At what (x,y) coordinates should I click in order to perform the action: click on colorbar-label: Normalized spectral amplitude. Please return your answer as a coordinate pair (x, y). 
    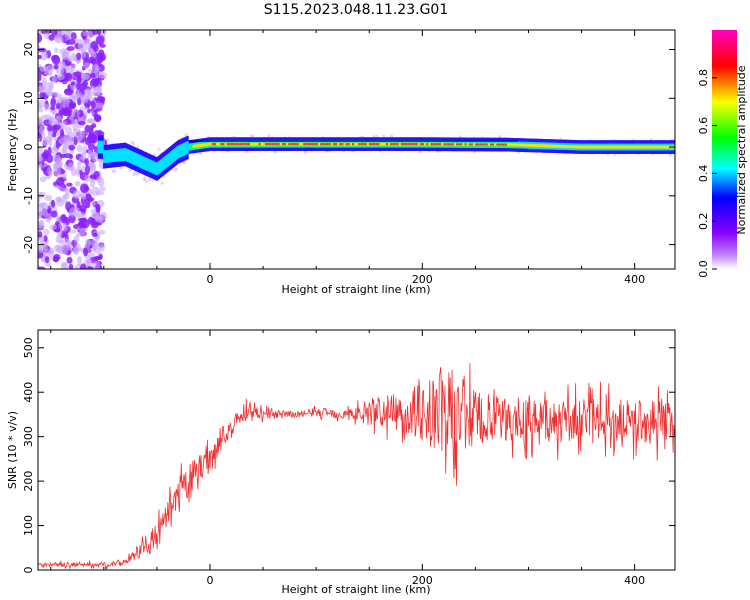
    Looking at the image, I should click on (741, 149).